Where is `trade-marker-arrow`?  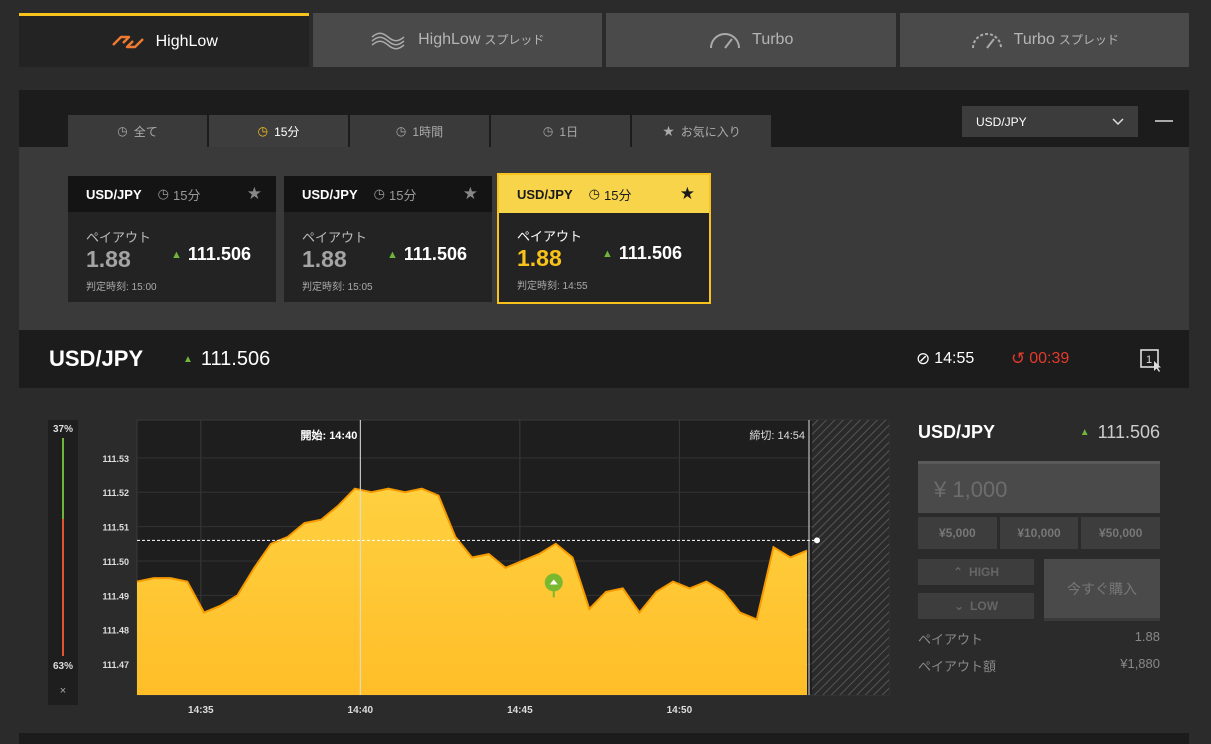 trade-marker-arrow is located at coordinates (553, 582).